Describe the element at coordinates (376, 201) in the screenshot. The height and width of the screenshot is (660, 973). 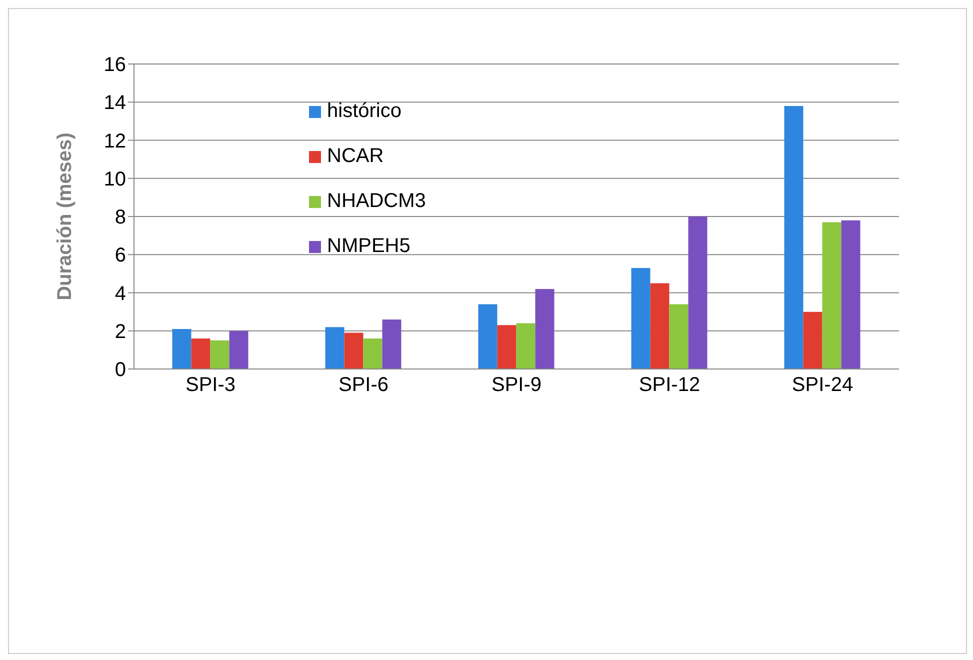
I see `legend-label: NHADCM3` at that location.